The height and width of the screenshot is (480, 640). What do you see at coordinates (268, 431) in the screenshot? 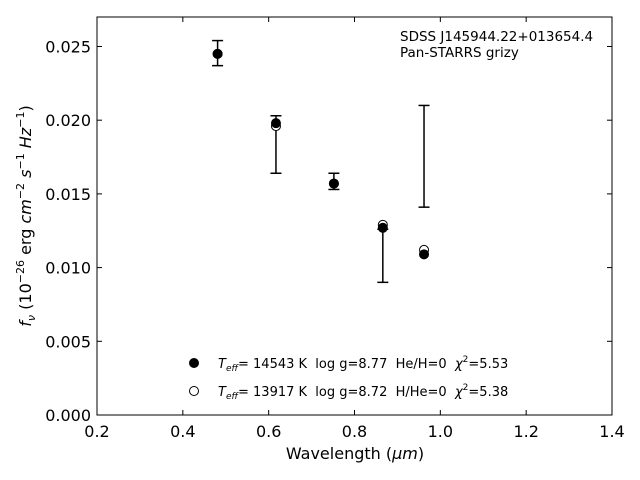
I see `x-tick-label: 0.6` at bounding box center [268, 431].